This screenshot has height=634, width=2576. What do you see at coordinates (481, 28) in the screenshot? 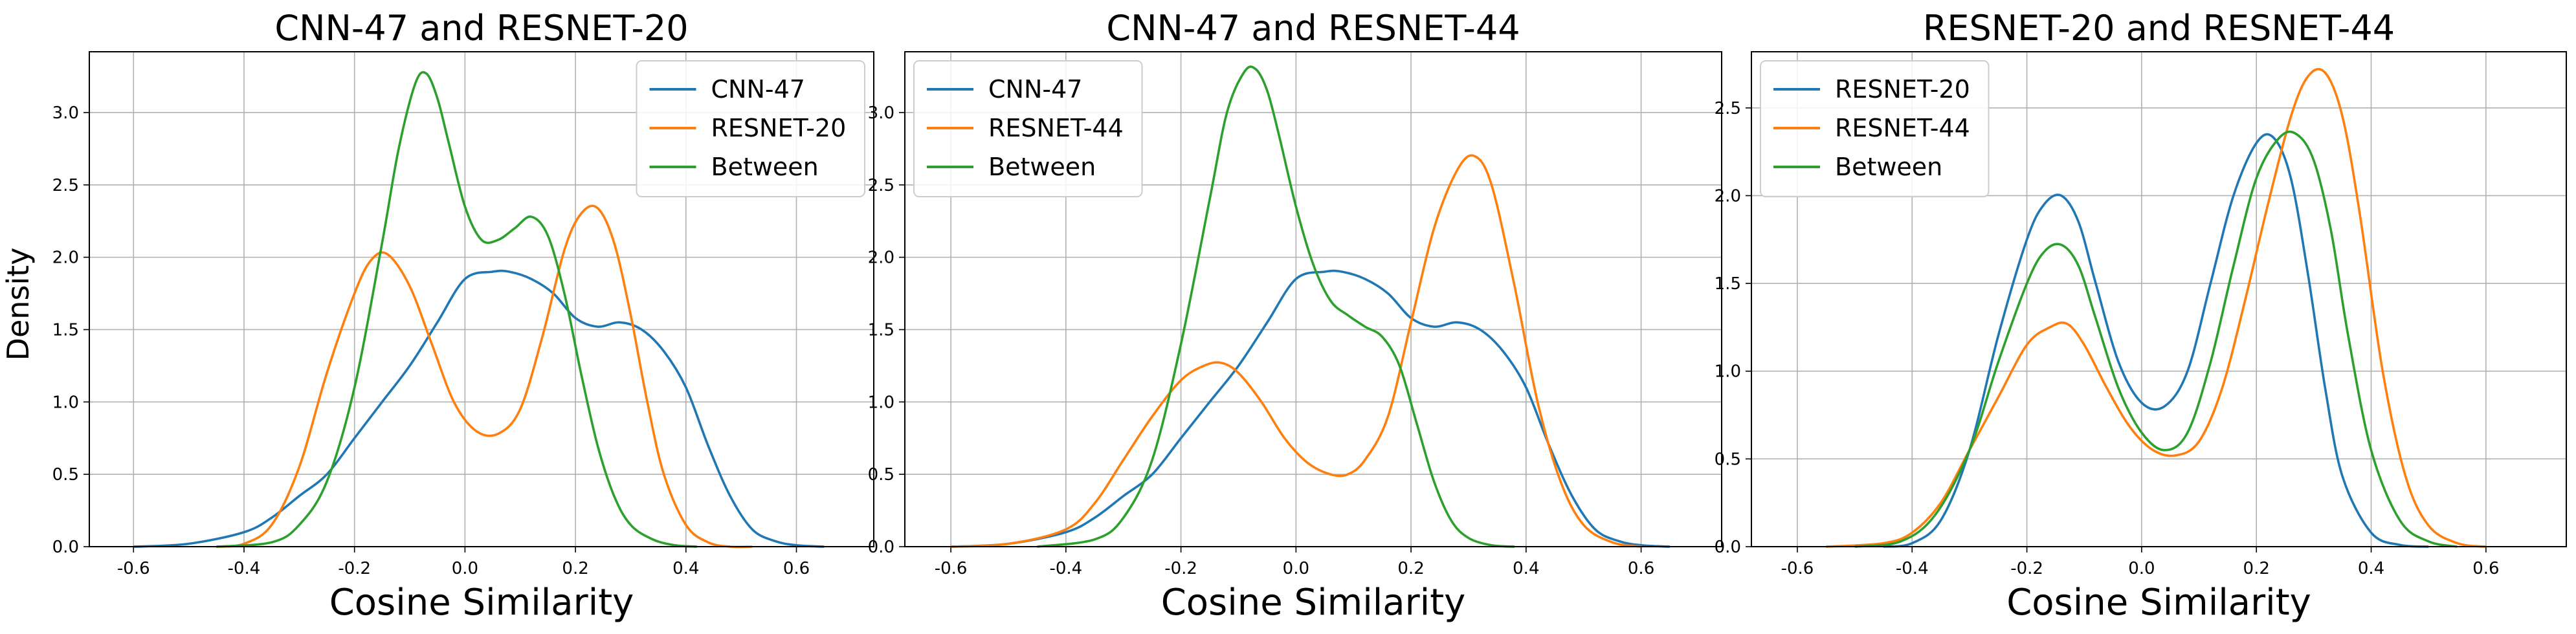
I see `chart-title: CNN-47 and RESNET-20` at bounding box center [481, 28].